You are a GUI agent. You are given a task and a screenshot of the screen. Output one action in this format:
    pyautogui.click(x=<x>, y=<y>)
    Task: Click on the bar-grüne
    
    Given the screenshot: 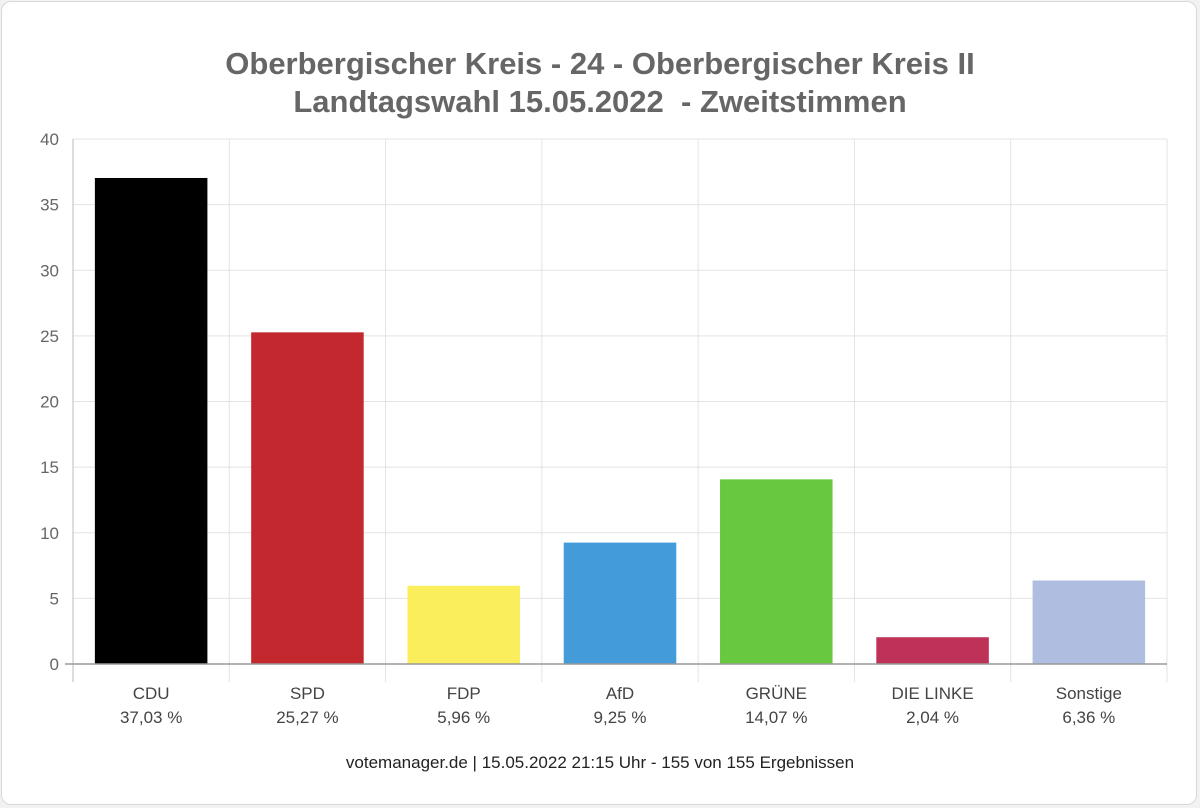 What is the action you would take?
    pyautogui.click(x=776, y=571)
    